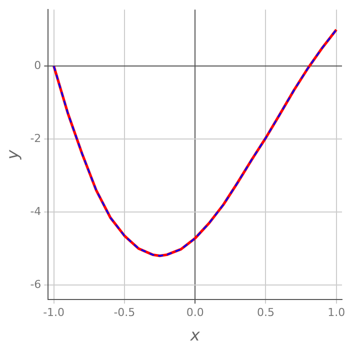 This screenshot has height=350, width=350. What do you see at coordinates (195, 313) in the screenshot?
I see `x-tick-label: 0.0` at bounding box center [195, 313].